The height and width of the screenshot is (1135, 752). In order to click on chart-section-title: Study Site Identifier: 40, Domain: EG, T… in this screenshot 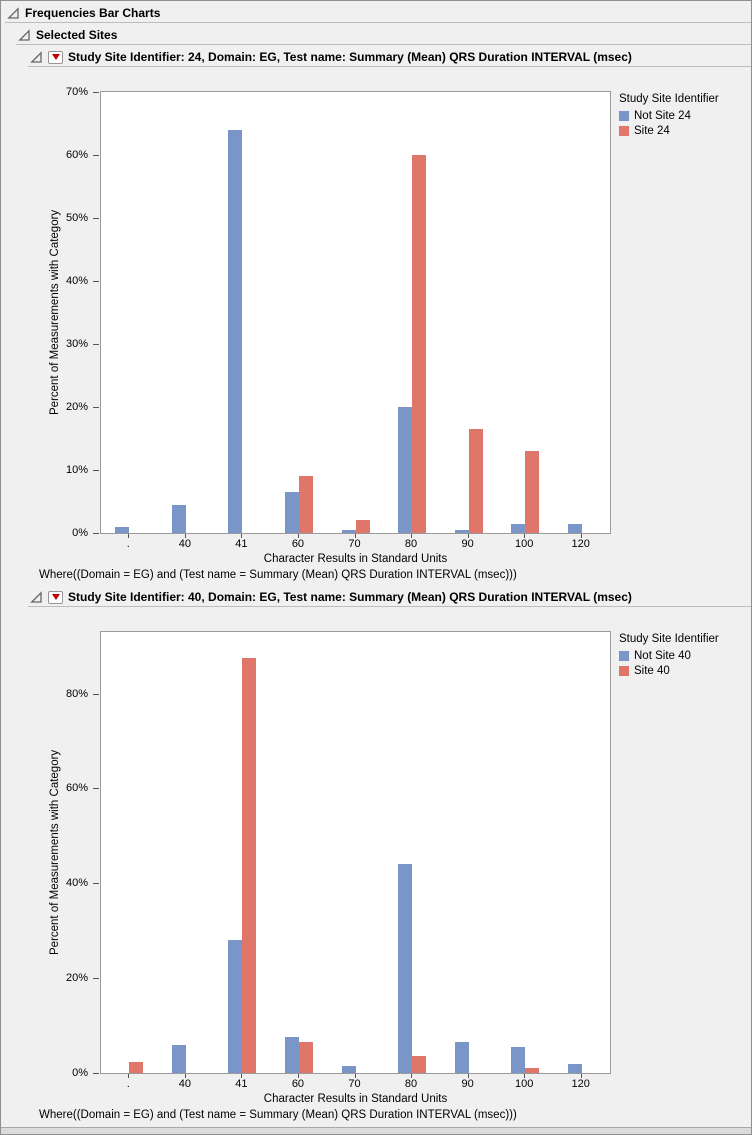, I will do `click(350, 597)`.